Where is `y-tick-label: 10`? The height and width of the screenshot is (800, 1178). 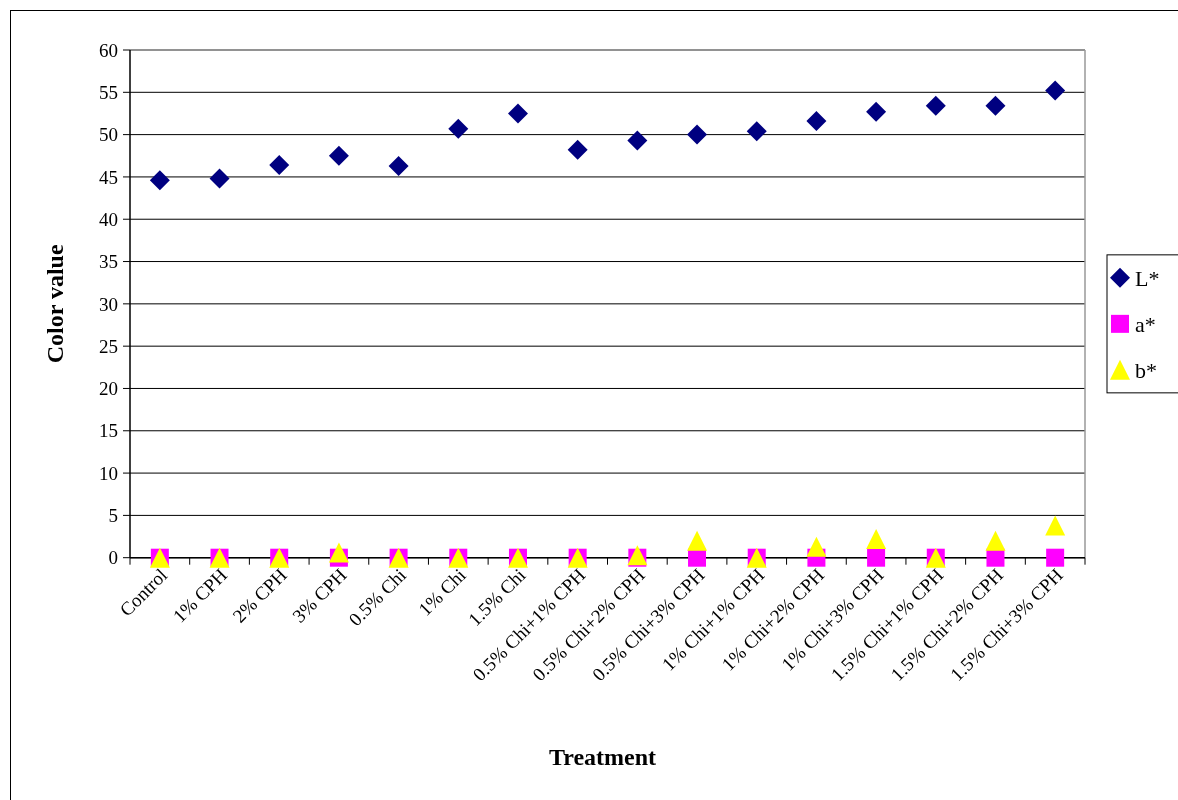 y-tick-label: 10 is located at coordinates (108, 473).